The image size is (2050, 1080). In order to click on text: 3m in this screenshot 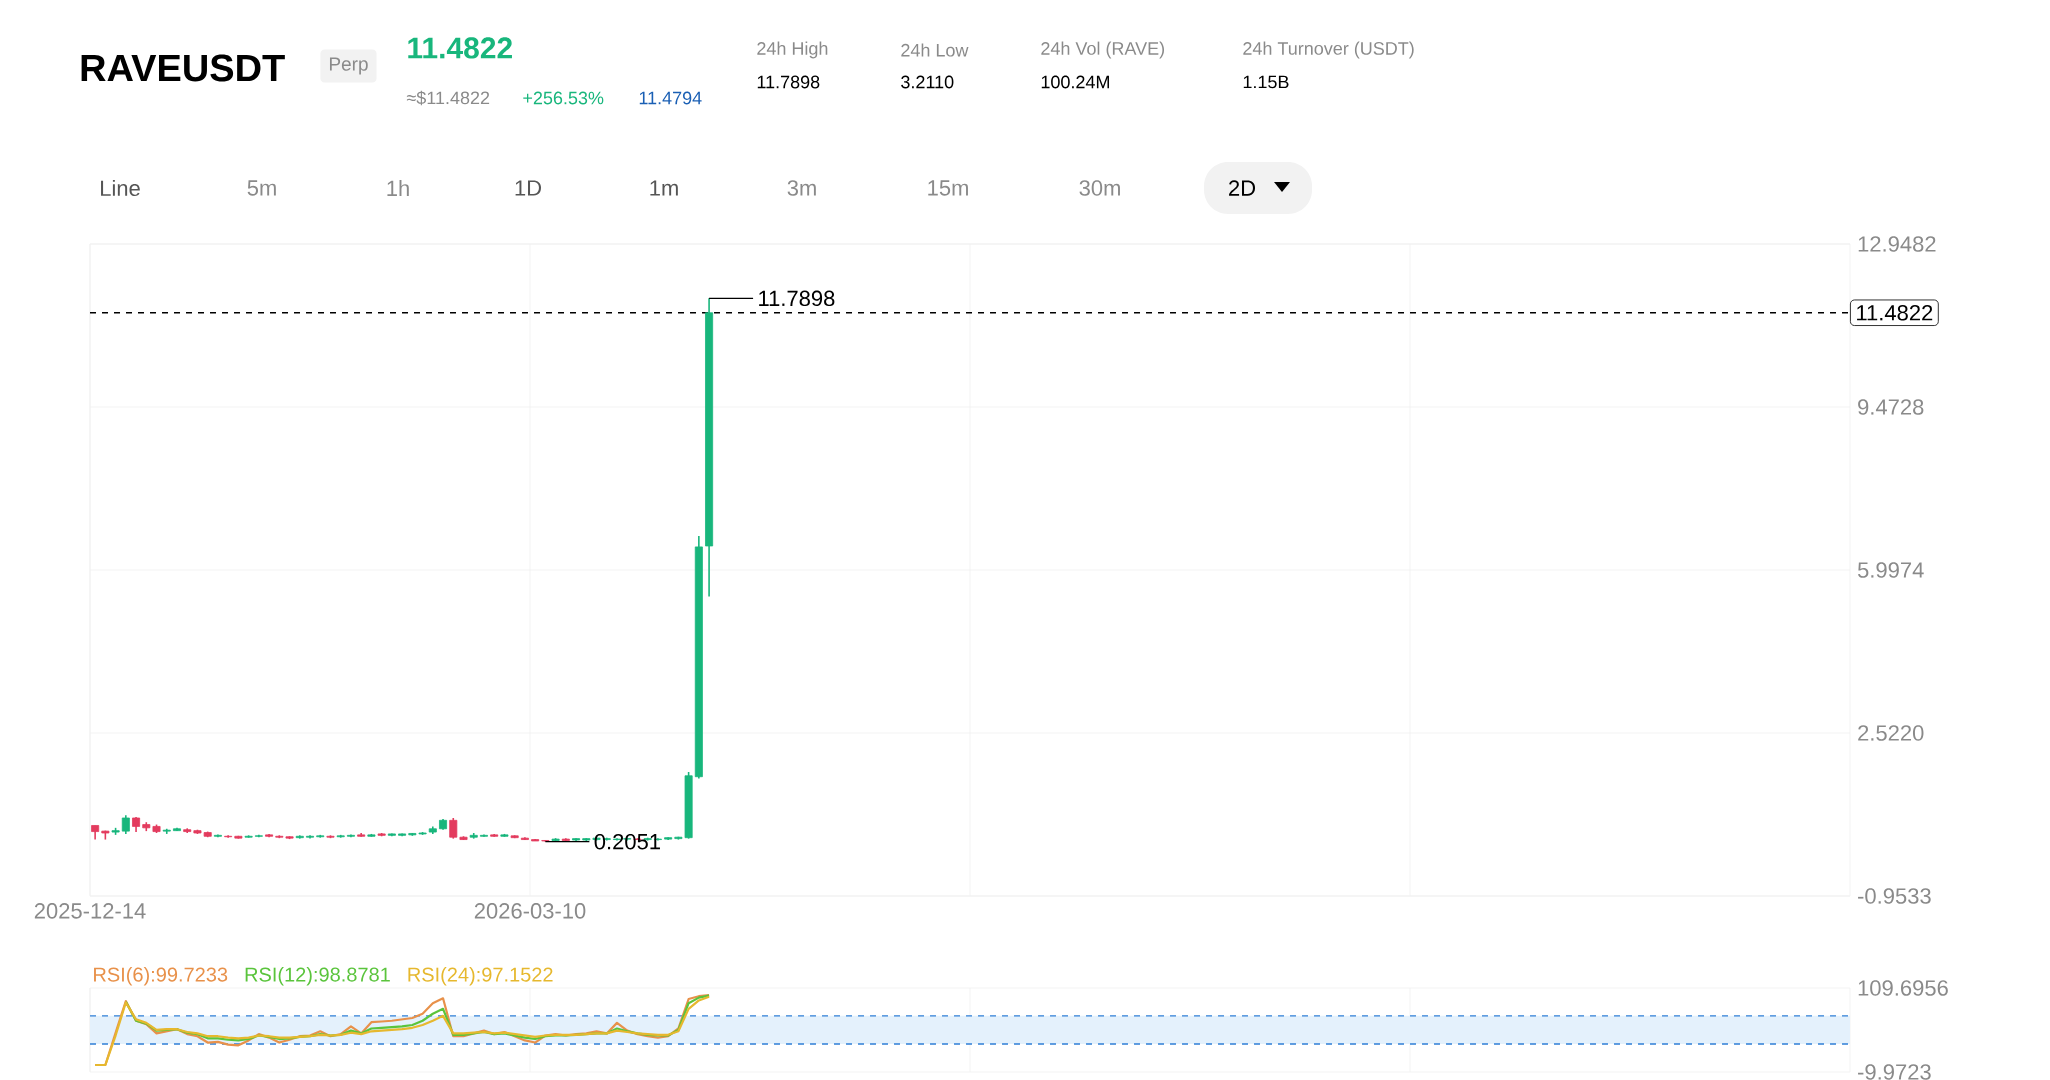, I will do `click(801, 188)`.